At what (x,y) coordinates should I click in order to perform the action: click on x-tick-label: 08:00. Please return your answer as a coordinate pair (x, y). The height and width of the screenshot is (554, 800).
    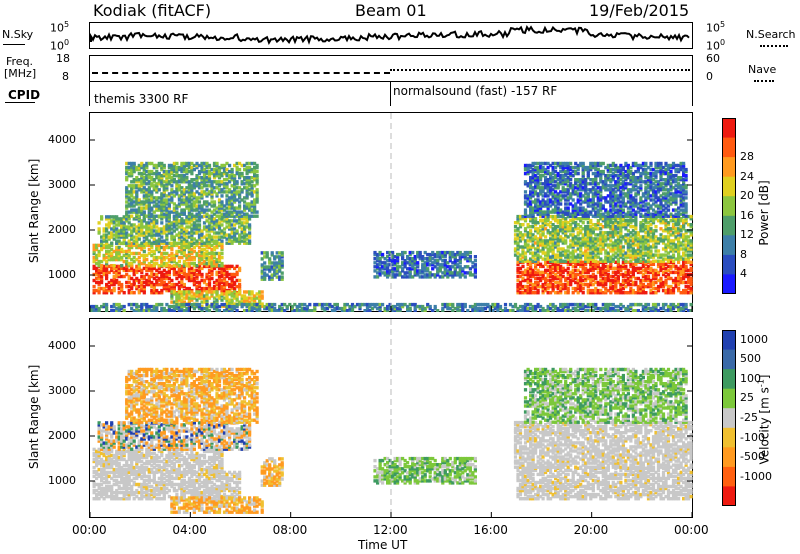
    Looking at the image, I should click on (290, 530).